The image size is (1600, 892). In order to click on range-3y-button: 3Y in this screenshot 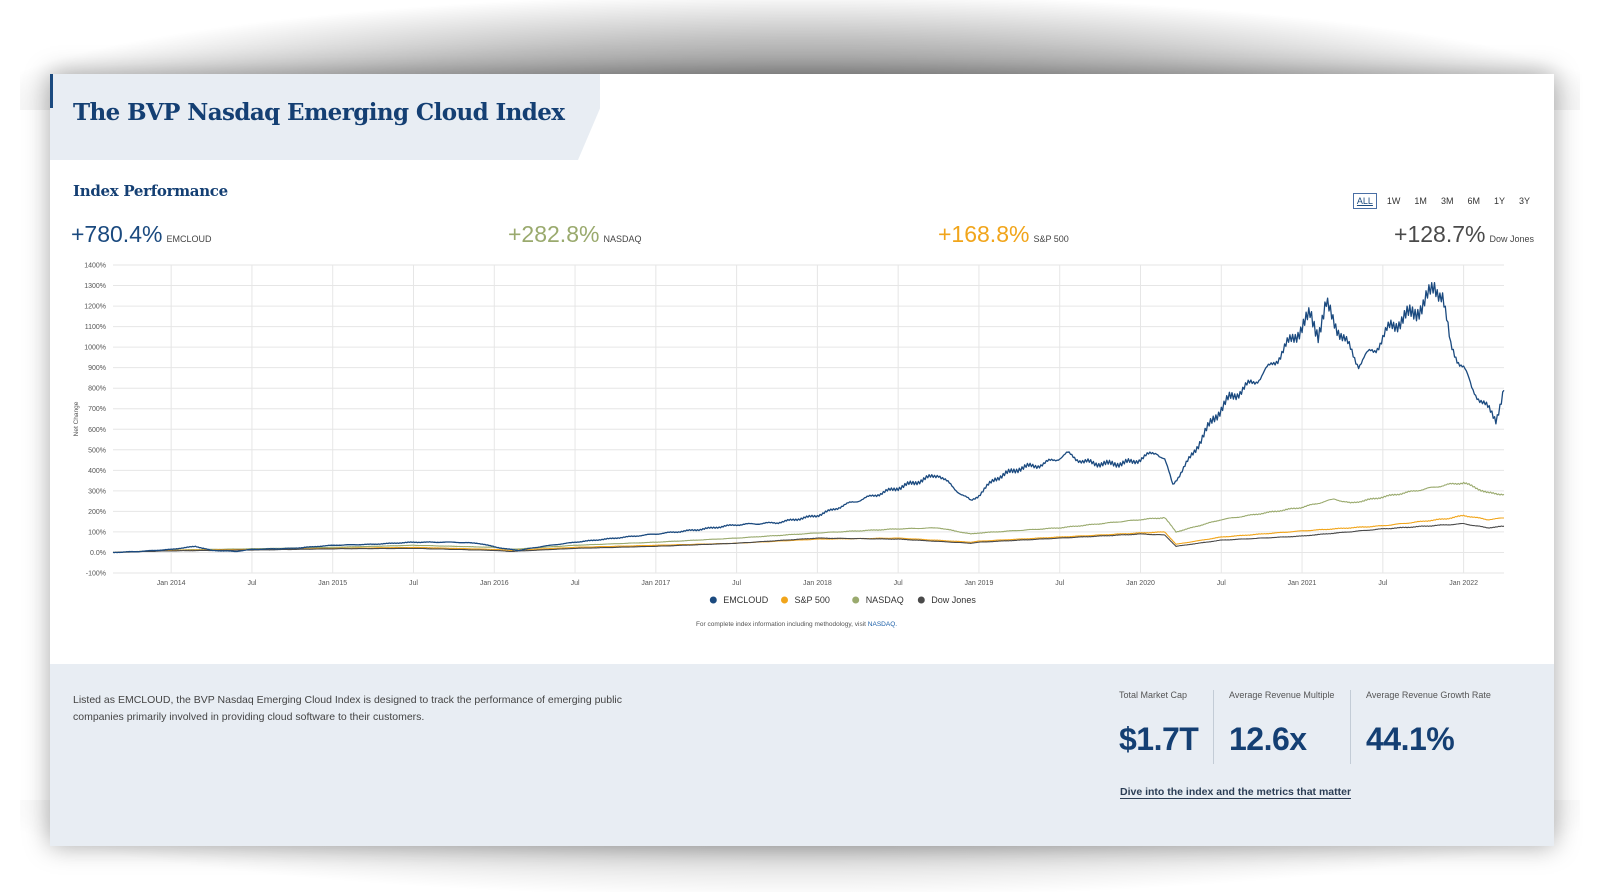, I will do `click(1524, 201)`.